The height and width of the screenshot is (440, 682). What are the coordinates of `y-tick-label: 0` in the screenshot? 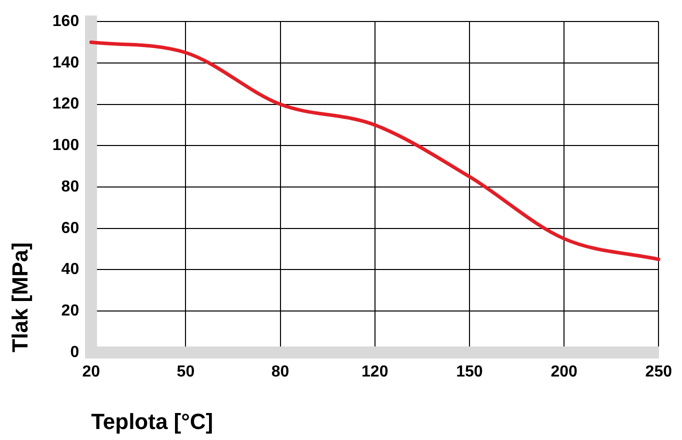 It's located at (75, 352).